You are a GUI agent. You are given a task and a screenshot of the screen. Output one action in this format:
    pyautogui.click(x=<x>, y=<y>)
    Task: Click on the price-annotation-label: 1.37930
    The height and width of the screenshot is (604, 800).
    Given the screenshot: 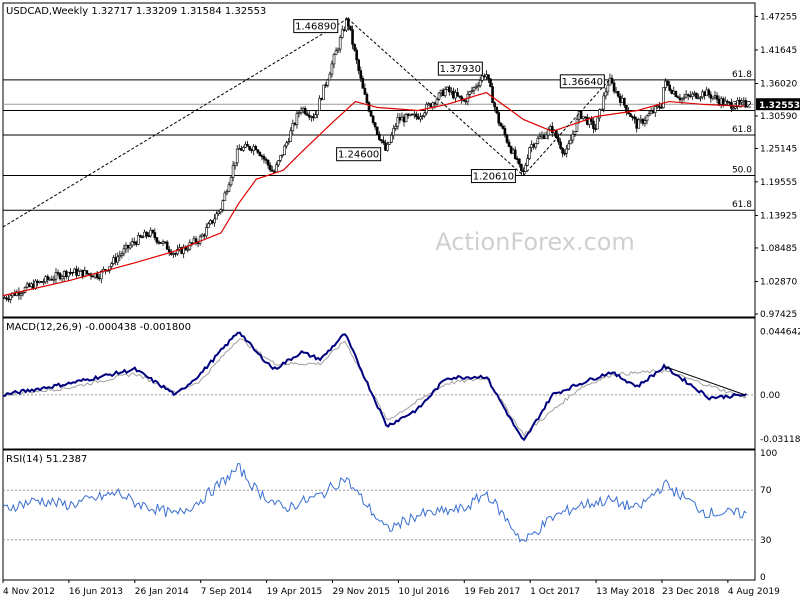 What is the action you would take?
    pyautogui.click(x=460, y=69)
    